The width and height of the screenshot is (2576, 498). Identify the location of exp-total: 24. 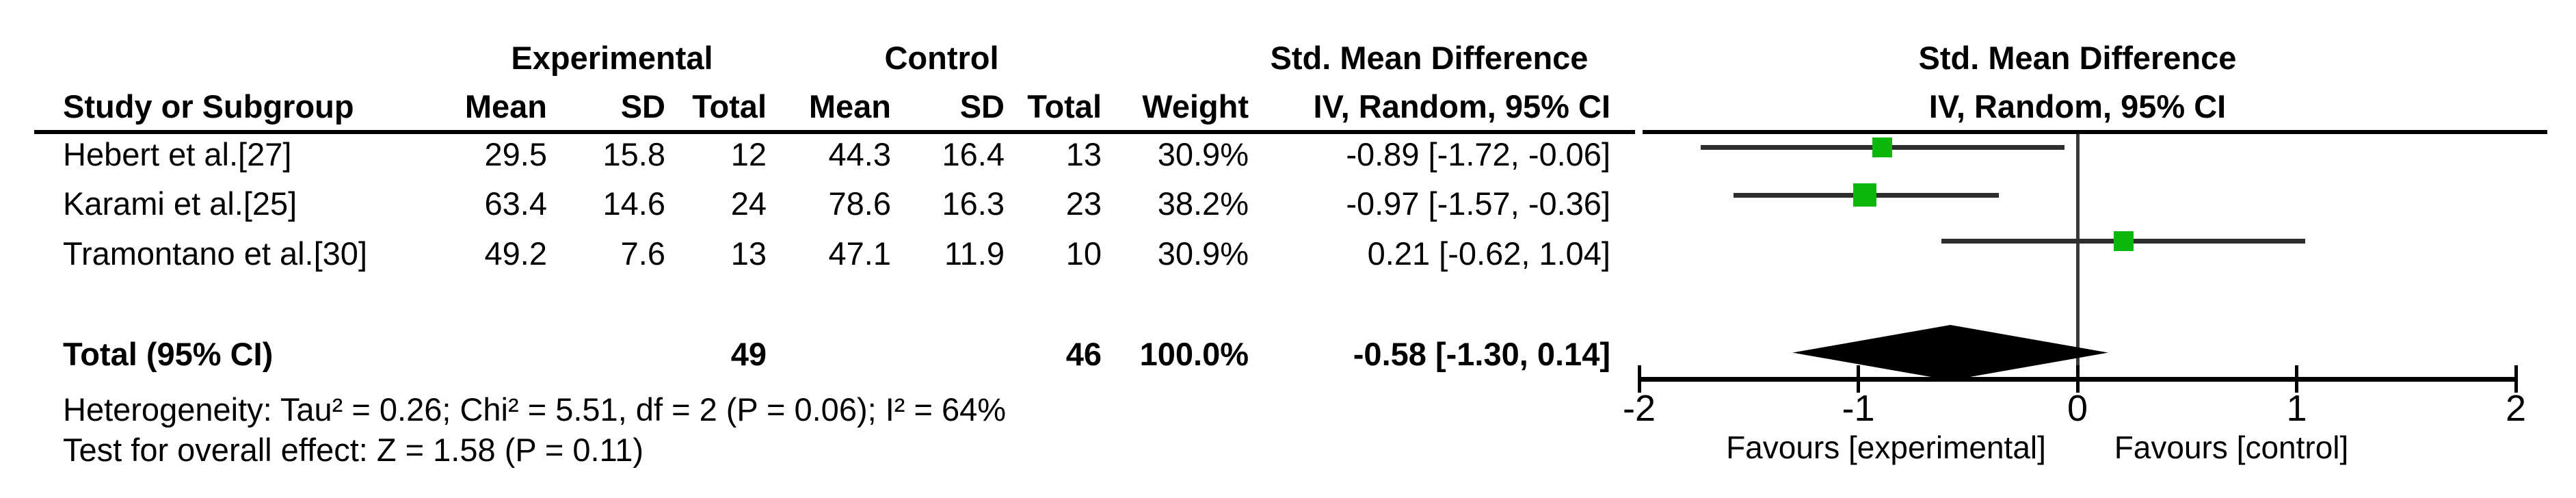
(748, 203).